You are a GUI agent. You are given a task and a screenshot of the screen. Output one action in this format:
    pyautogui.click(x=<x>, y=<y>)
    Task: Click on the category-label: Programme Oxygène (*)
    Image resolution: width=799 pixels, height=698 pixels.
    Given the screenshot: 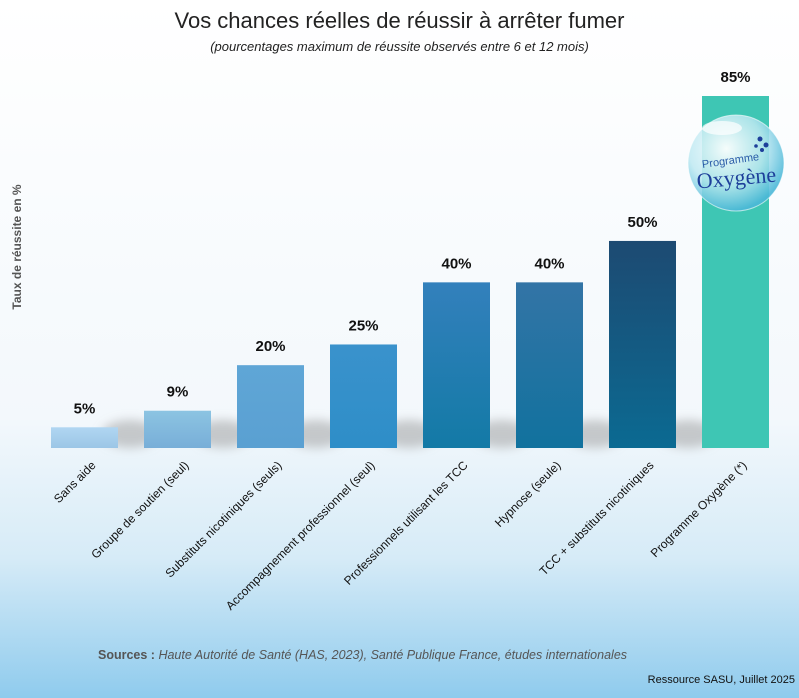 What is the action you would take?
    pyautogui.click(x=699, y=509)
    